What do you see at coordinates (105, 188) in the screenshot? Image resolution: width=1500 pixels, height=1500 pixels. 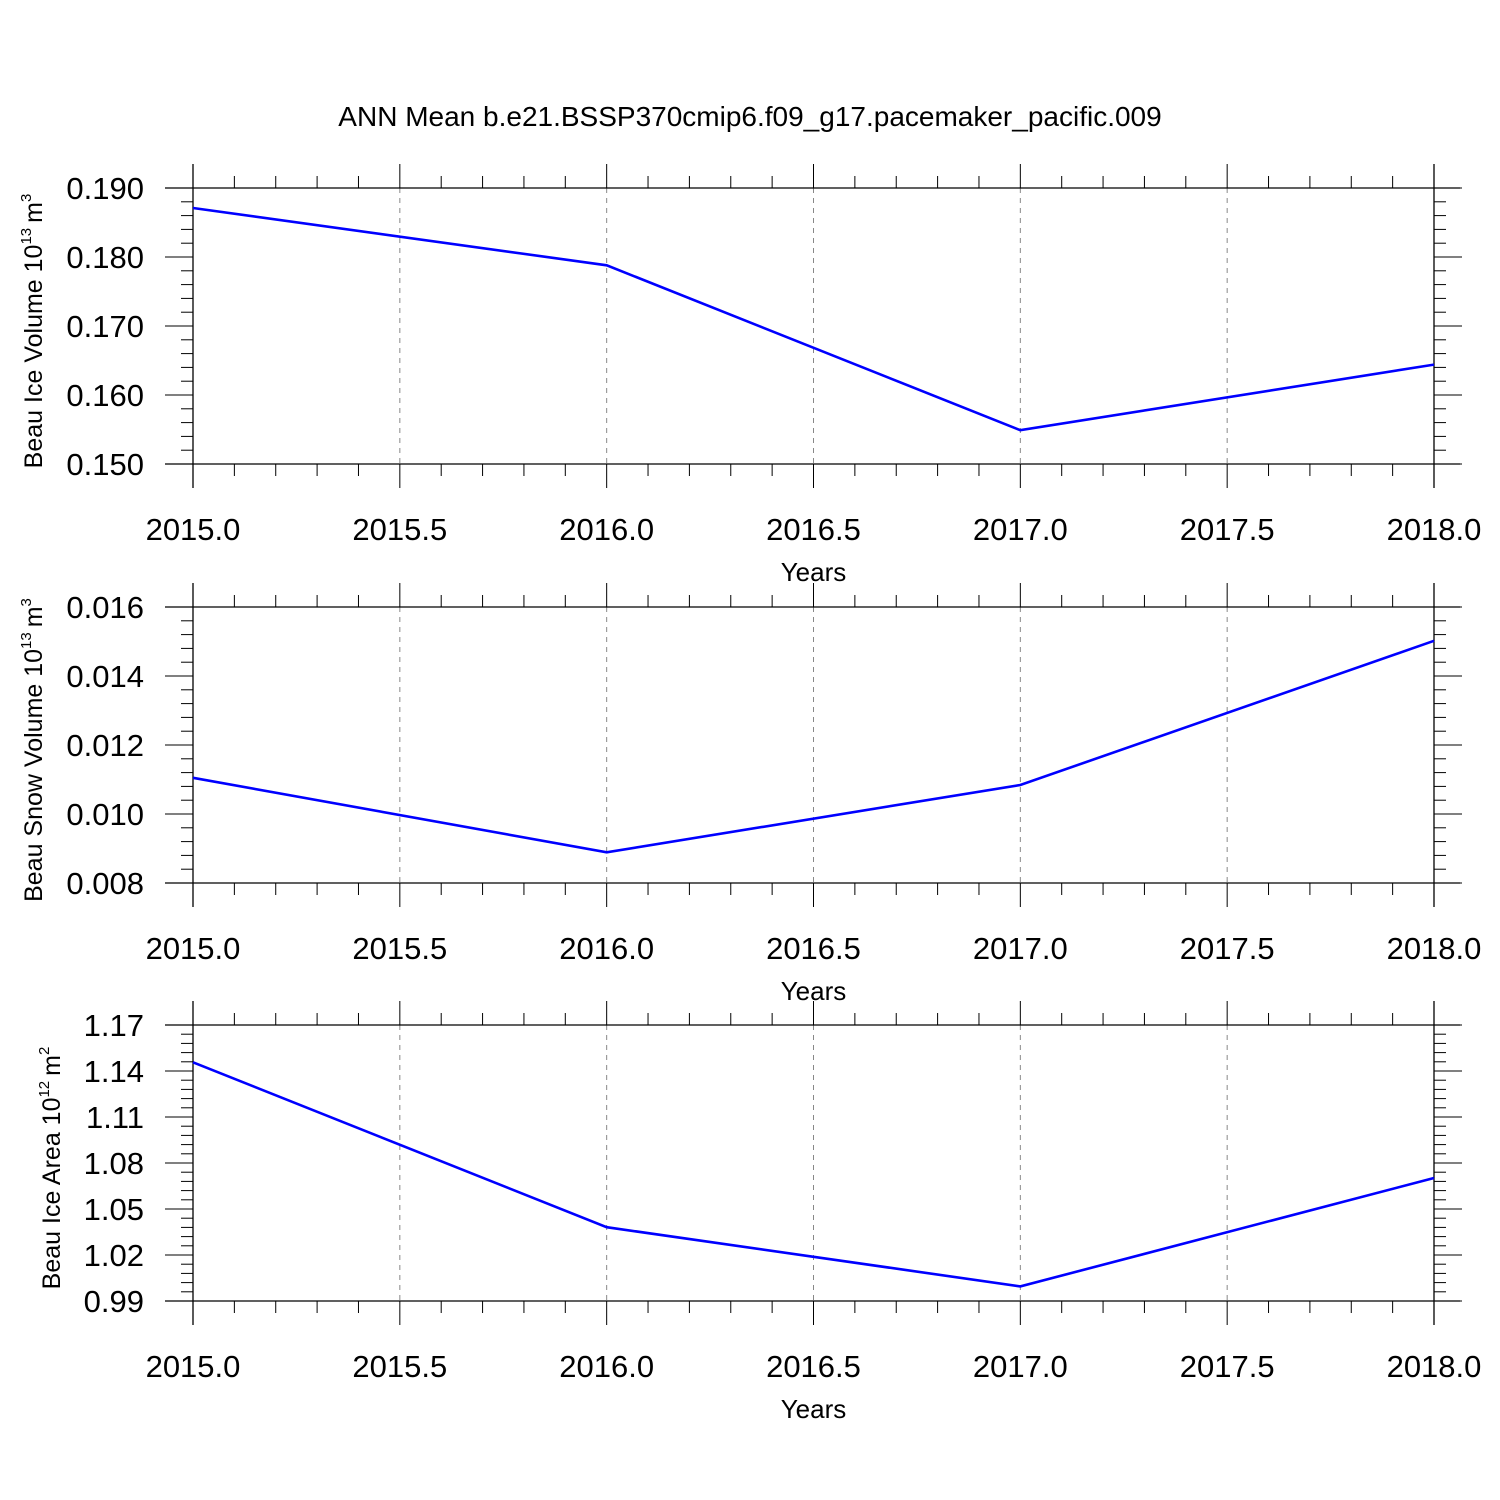 I see `y-tick-label: 0.190` at bounding box center [105, 188].